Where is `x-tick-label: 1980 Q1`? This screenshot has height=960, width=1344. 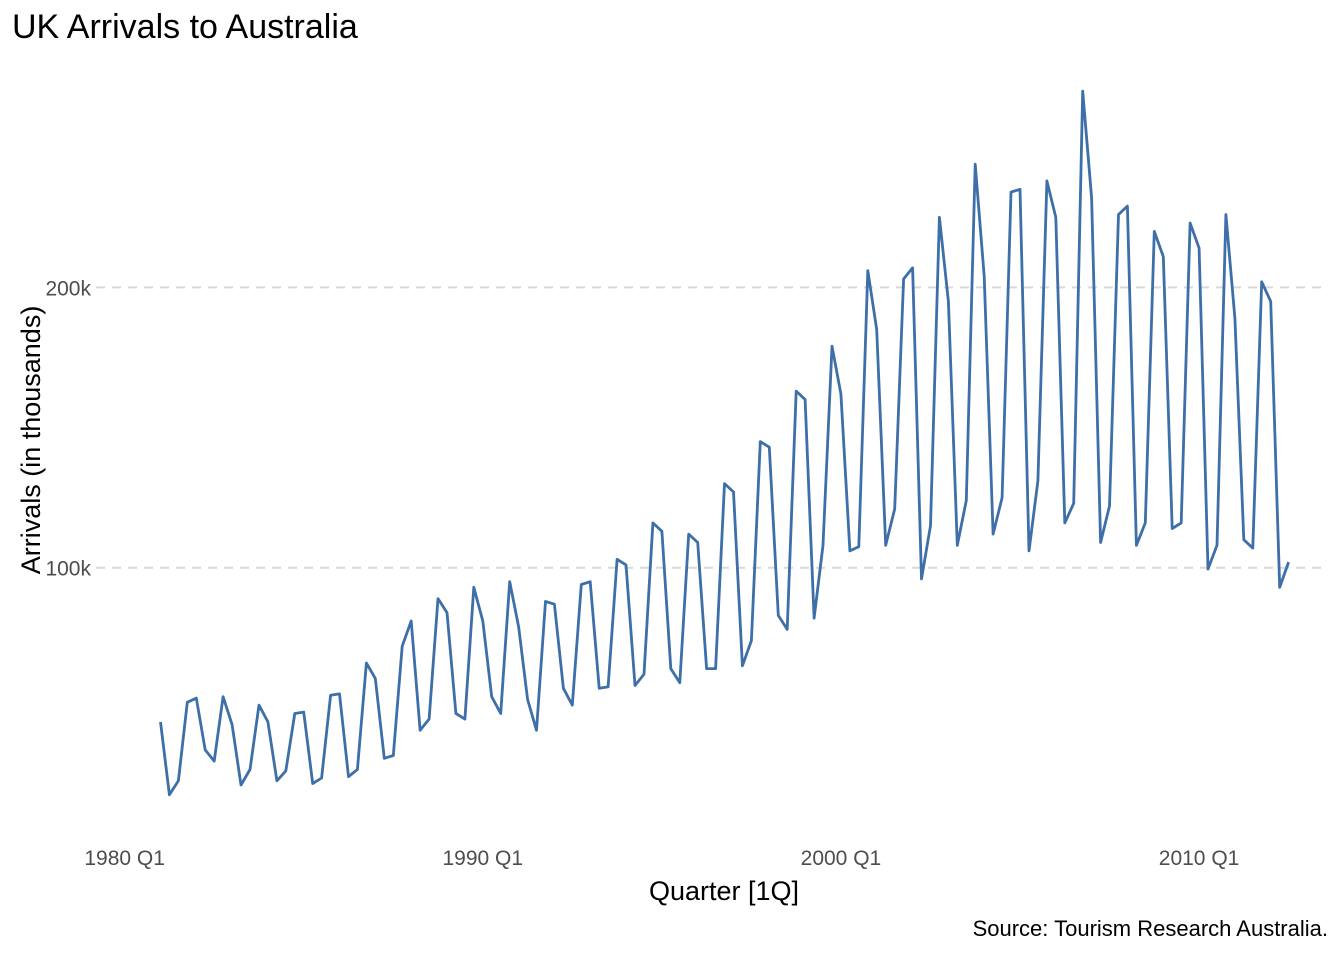 x-tick-label: 1980 Q1 is located at coordinates (124, 858).